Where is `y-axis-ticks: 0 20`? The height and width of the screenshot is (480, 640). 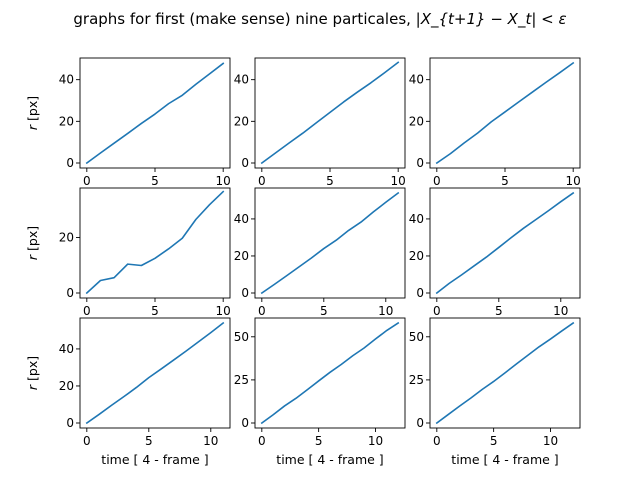 y-axis-ticks: 0 20 is located at coordinates (69, 265).